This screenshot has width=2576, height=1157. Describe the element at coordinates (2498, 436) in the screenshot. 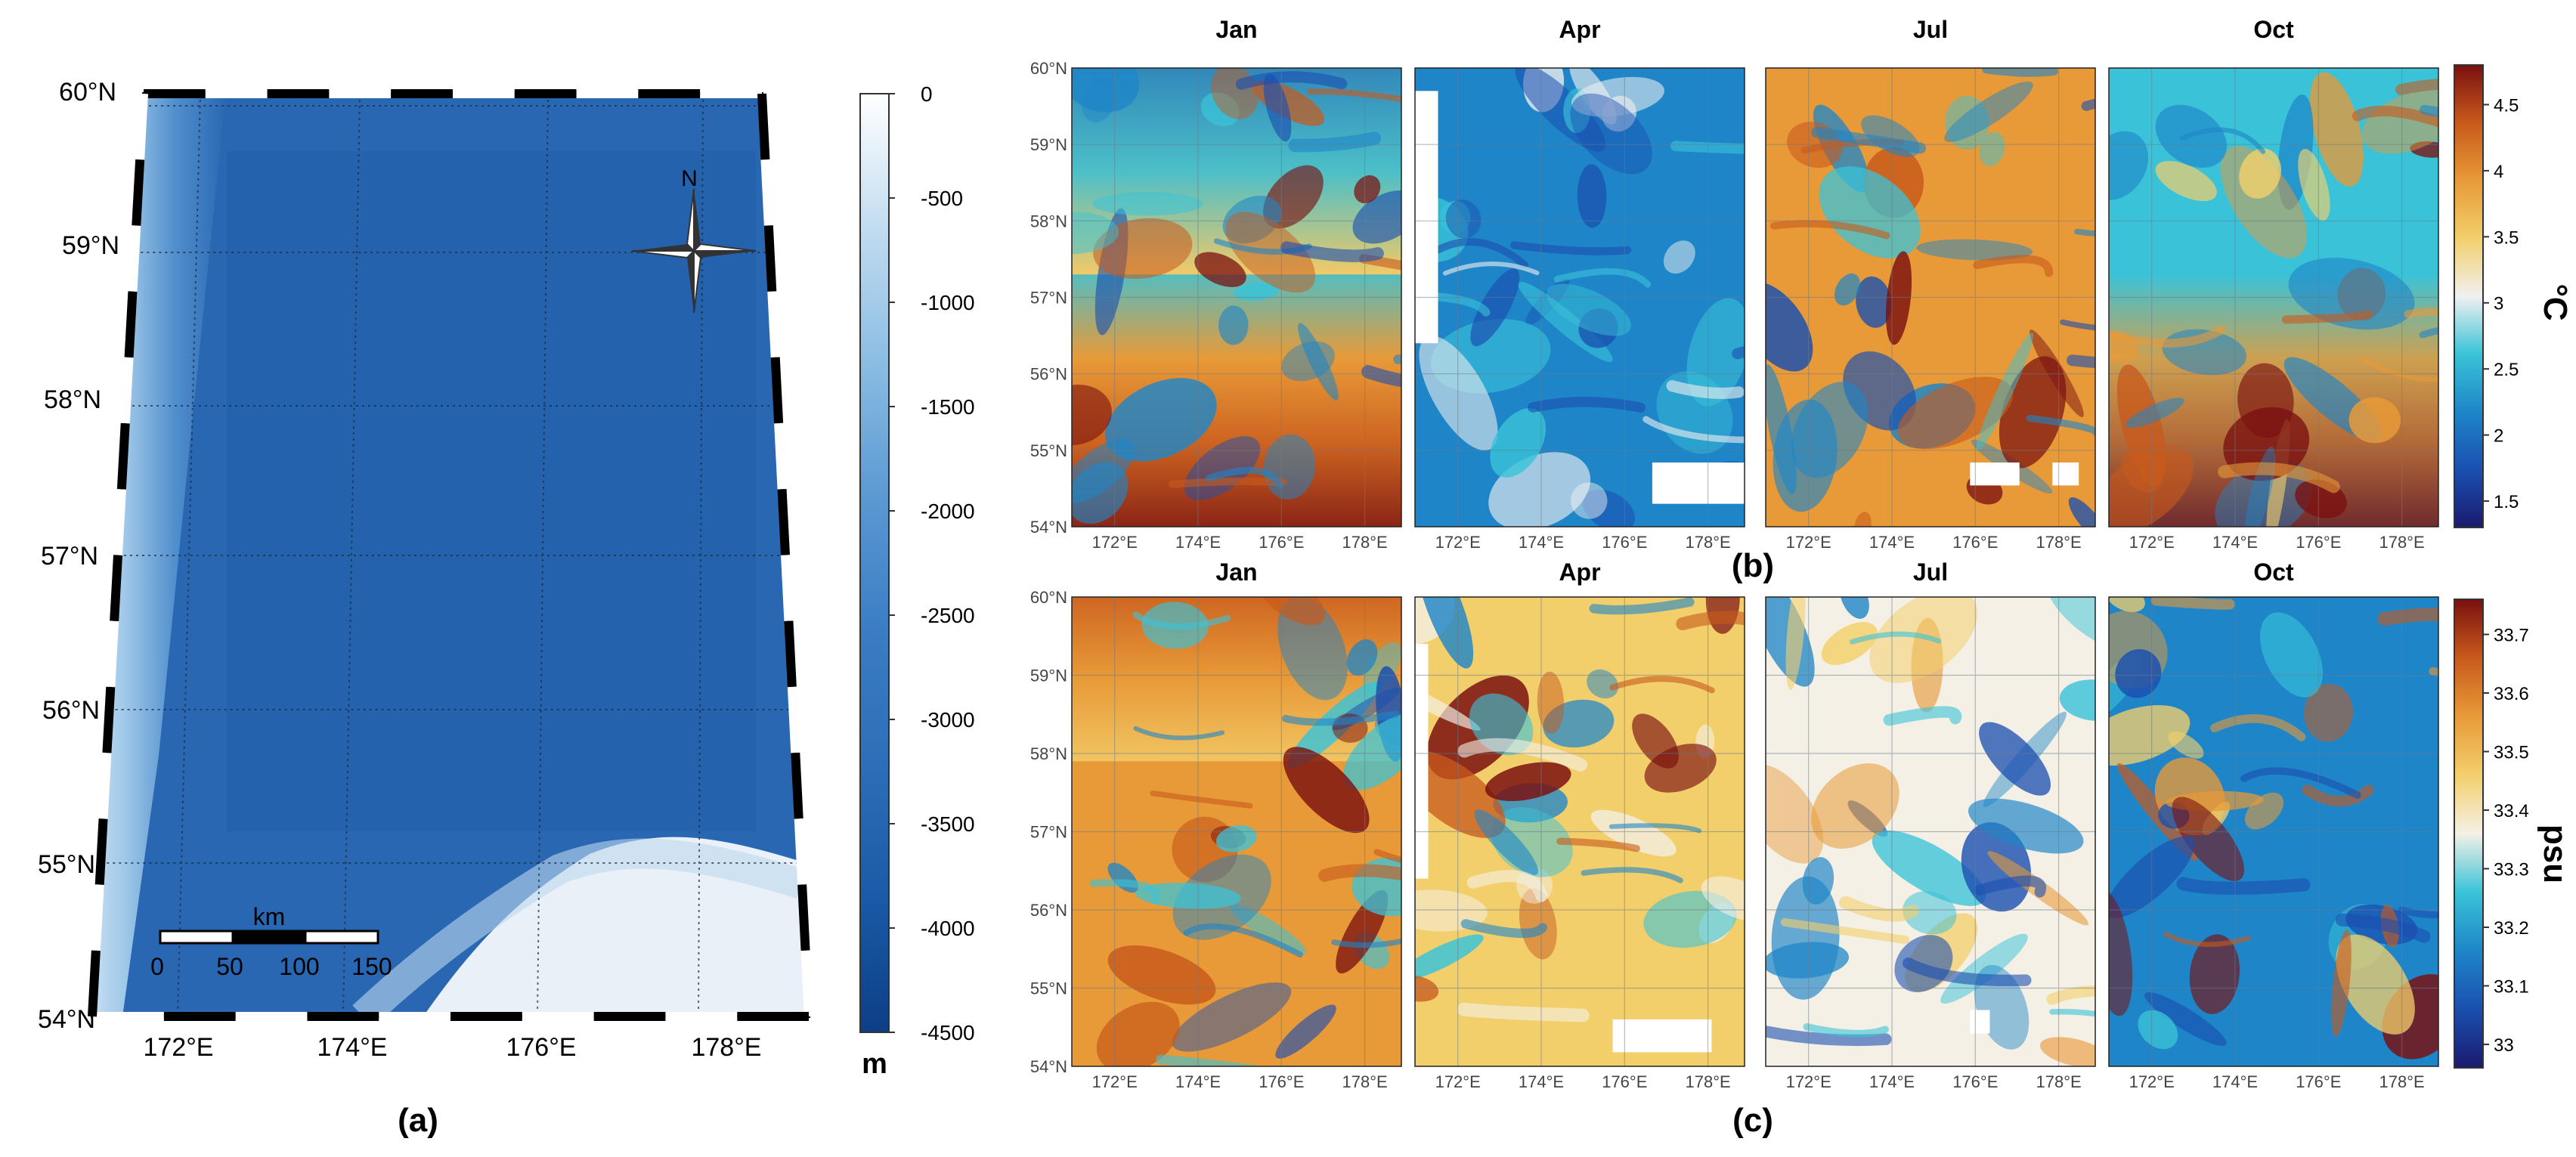

I see `temperature-colorbar-tick: 2` at that location.